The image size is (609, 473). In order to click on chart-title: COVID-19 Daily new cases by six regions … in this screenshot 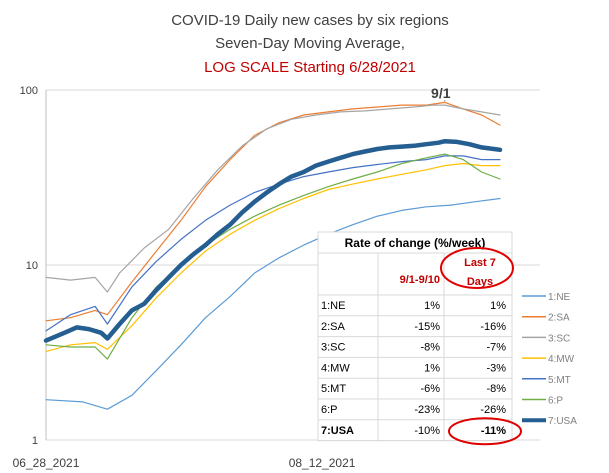, I will do `click(310, 44)`.